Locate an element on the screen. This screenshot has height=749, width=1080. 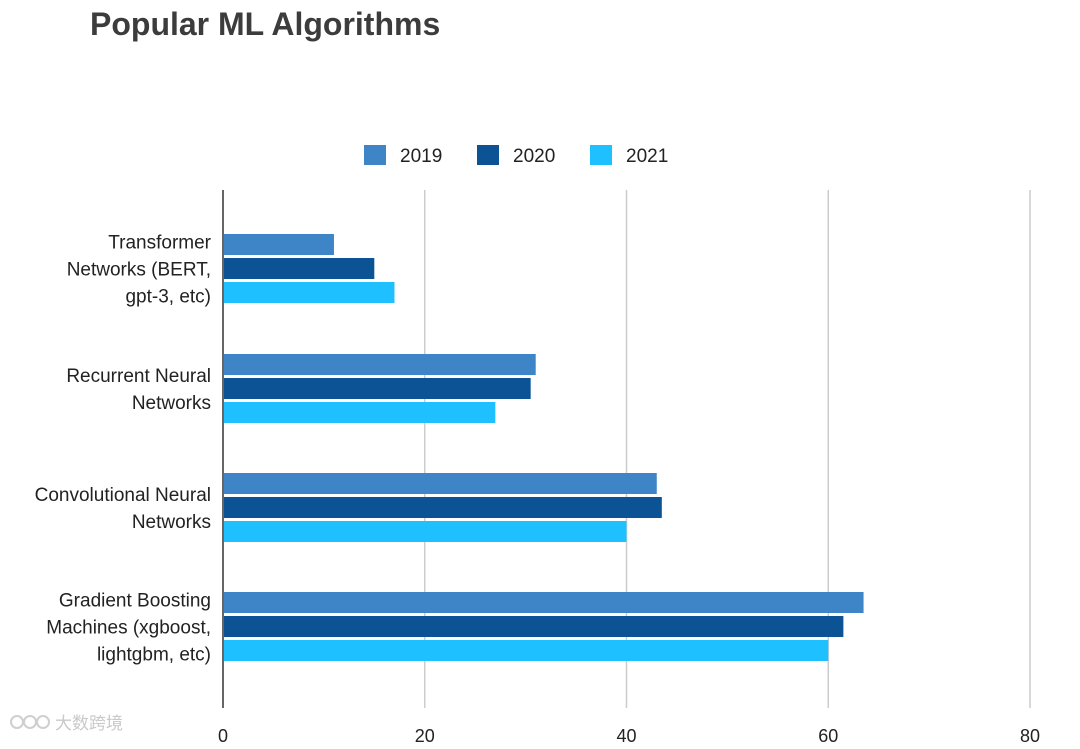
bar-2020-cat1 is located at coordinates (299, 268).